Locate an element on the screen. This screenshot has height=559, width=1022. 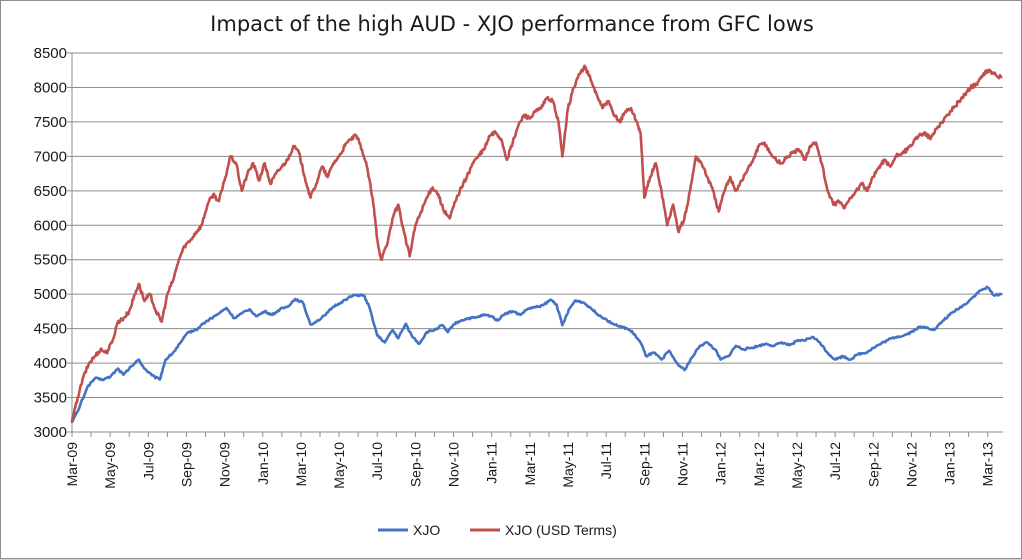
x-tick-label: Nov-09 is located at coordinates (225, 464).